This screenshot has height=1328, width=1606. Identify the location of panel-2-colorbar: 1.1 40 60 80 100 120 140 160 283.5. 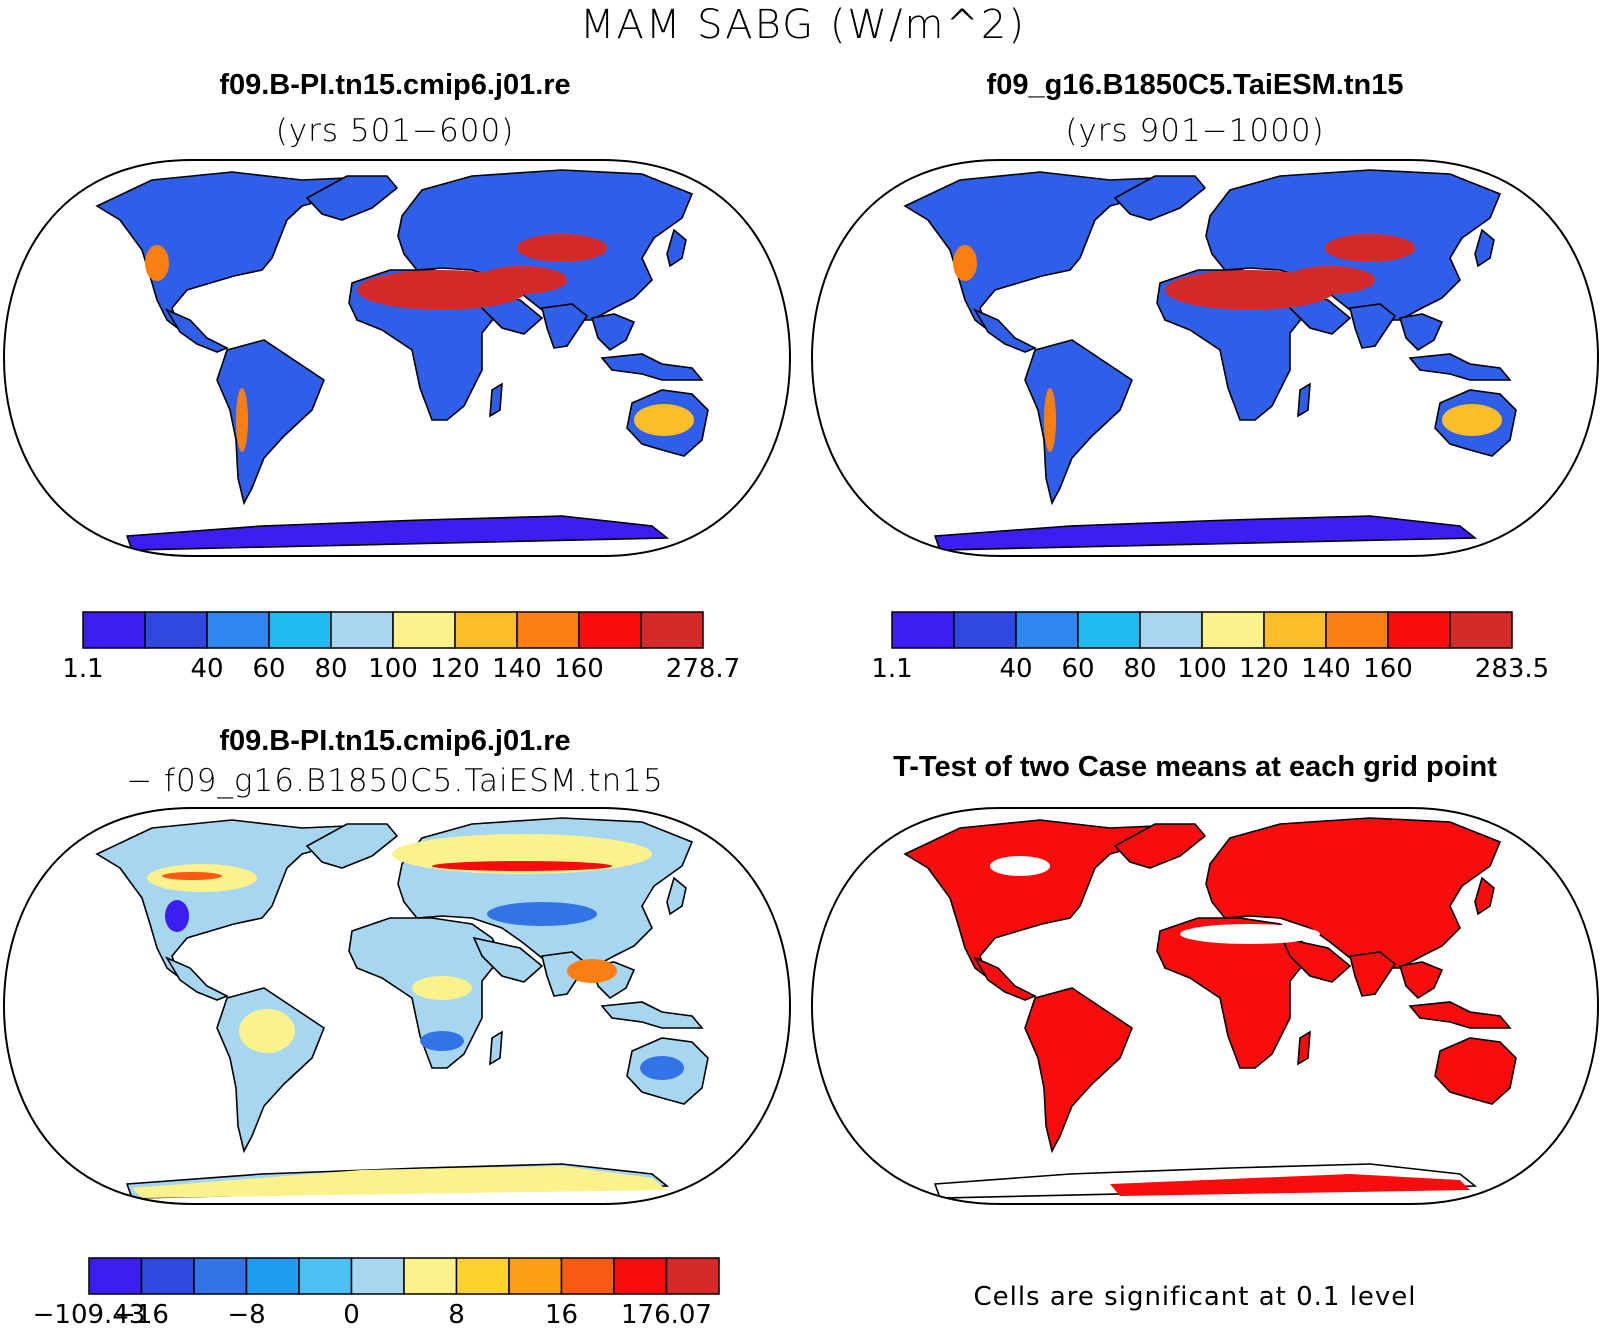
(1210, 647).